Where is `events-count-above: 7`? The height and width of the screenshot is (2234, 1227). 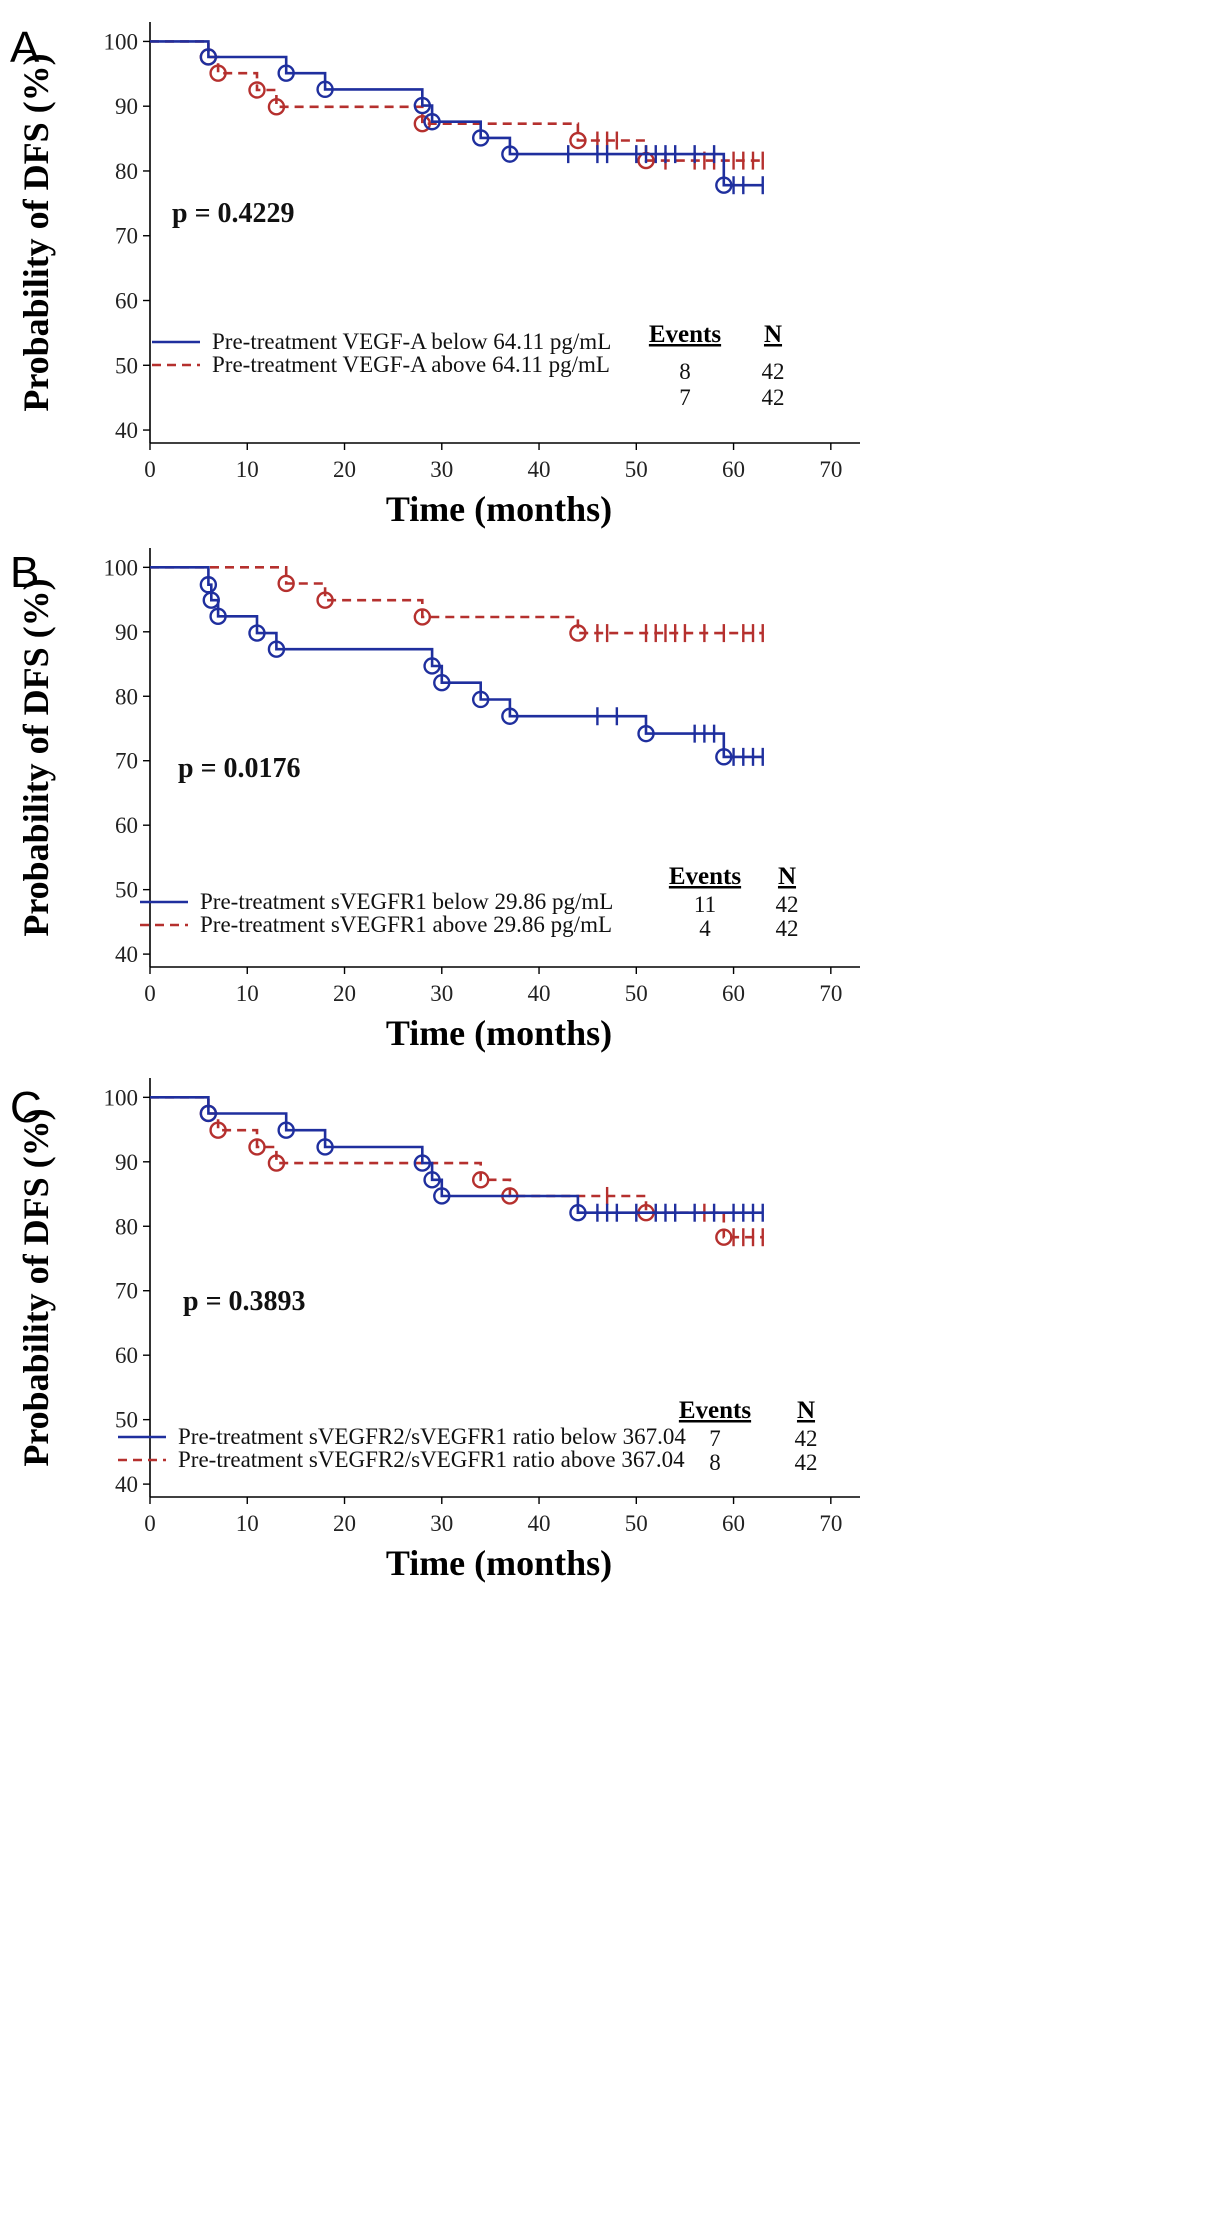 events-count-above: 7 is located at coordinates (685, 397).